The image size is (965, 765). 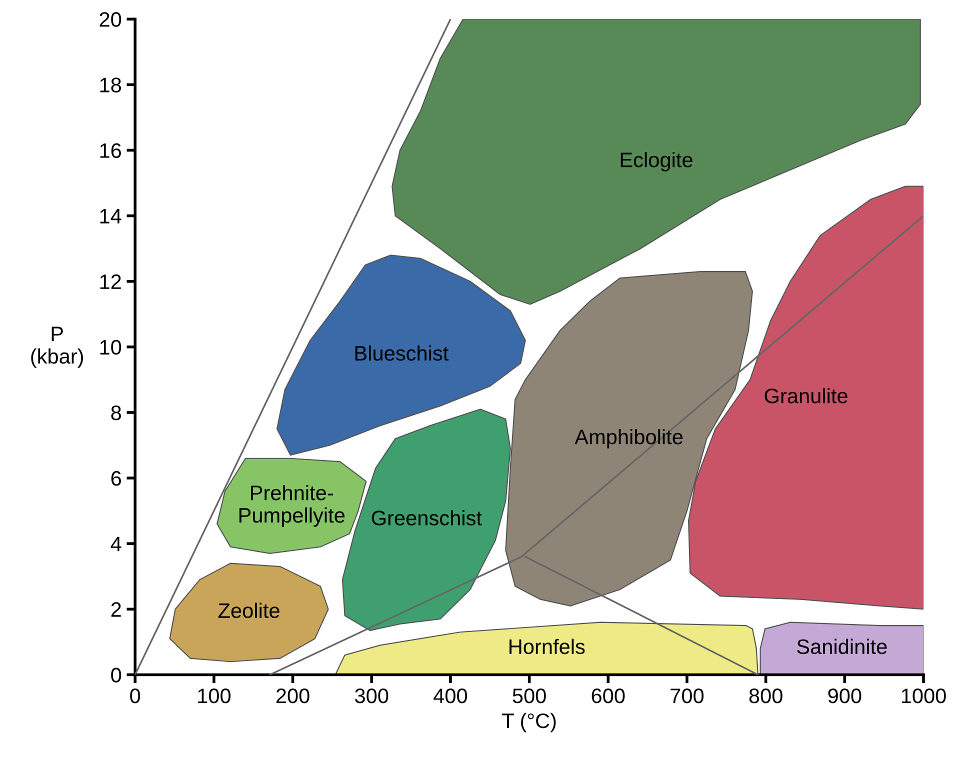 What do you see at coordinates (110, 281) in the screenshot?
I see `y-tick-label: 12` at bounding box center [110, 281].